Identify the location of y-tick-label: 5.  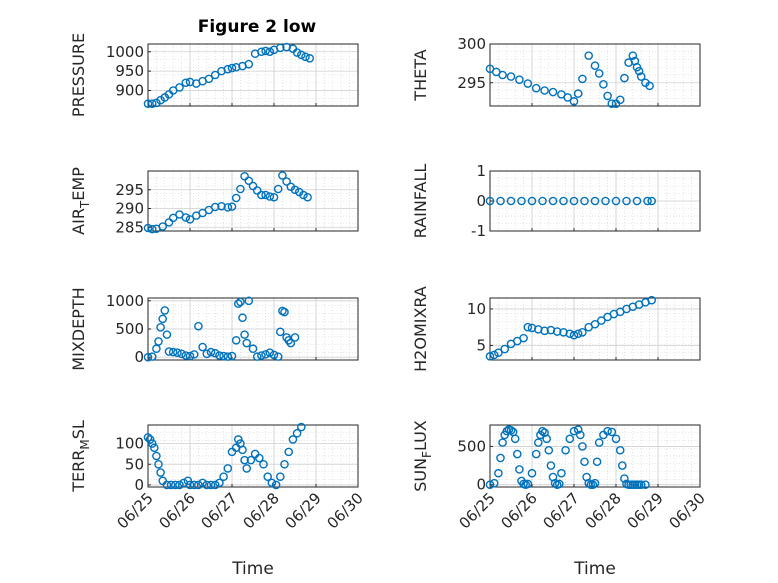
(481, 345).